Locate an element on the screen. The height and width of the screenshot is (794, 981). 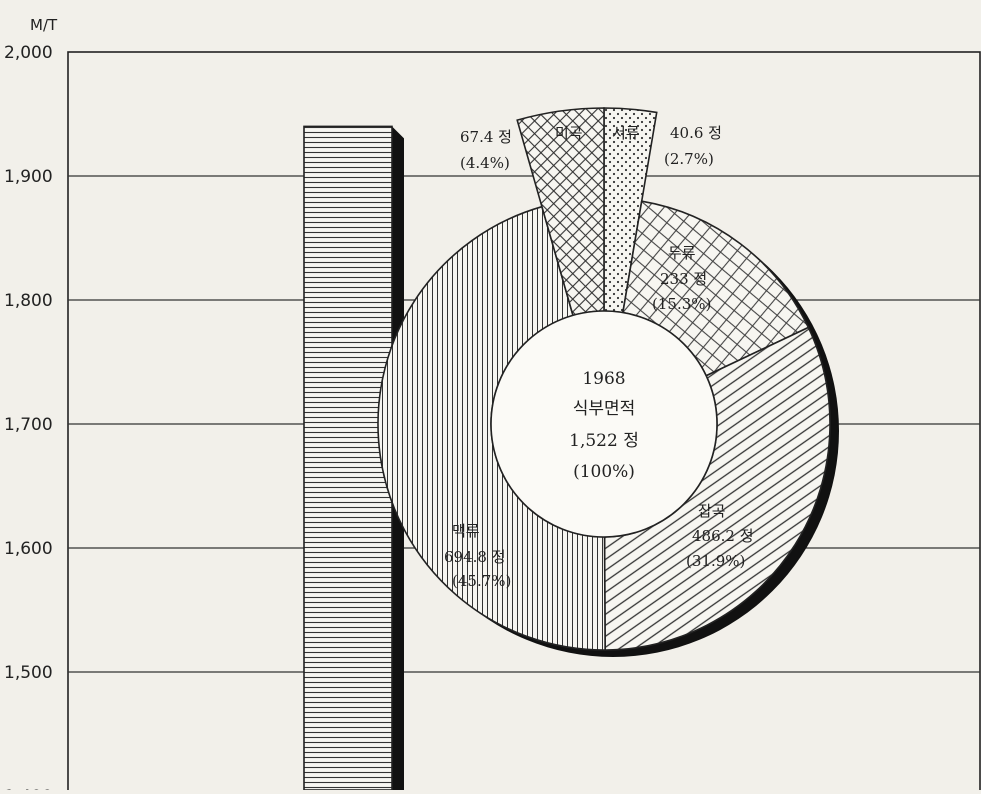
label-duryu-name: 두류 is located at coordinates (682, 253).